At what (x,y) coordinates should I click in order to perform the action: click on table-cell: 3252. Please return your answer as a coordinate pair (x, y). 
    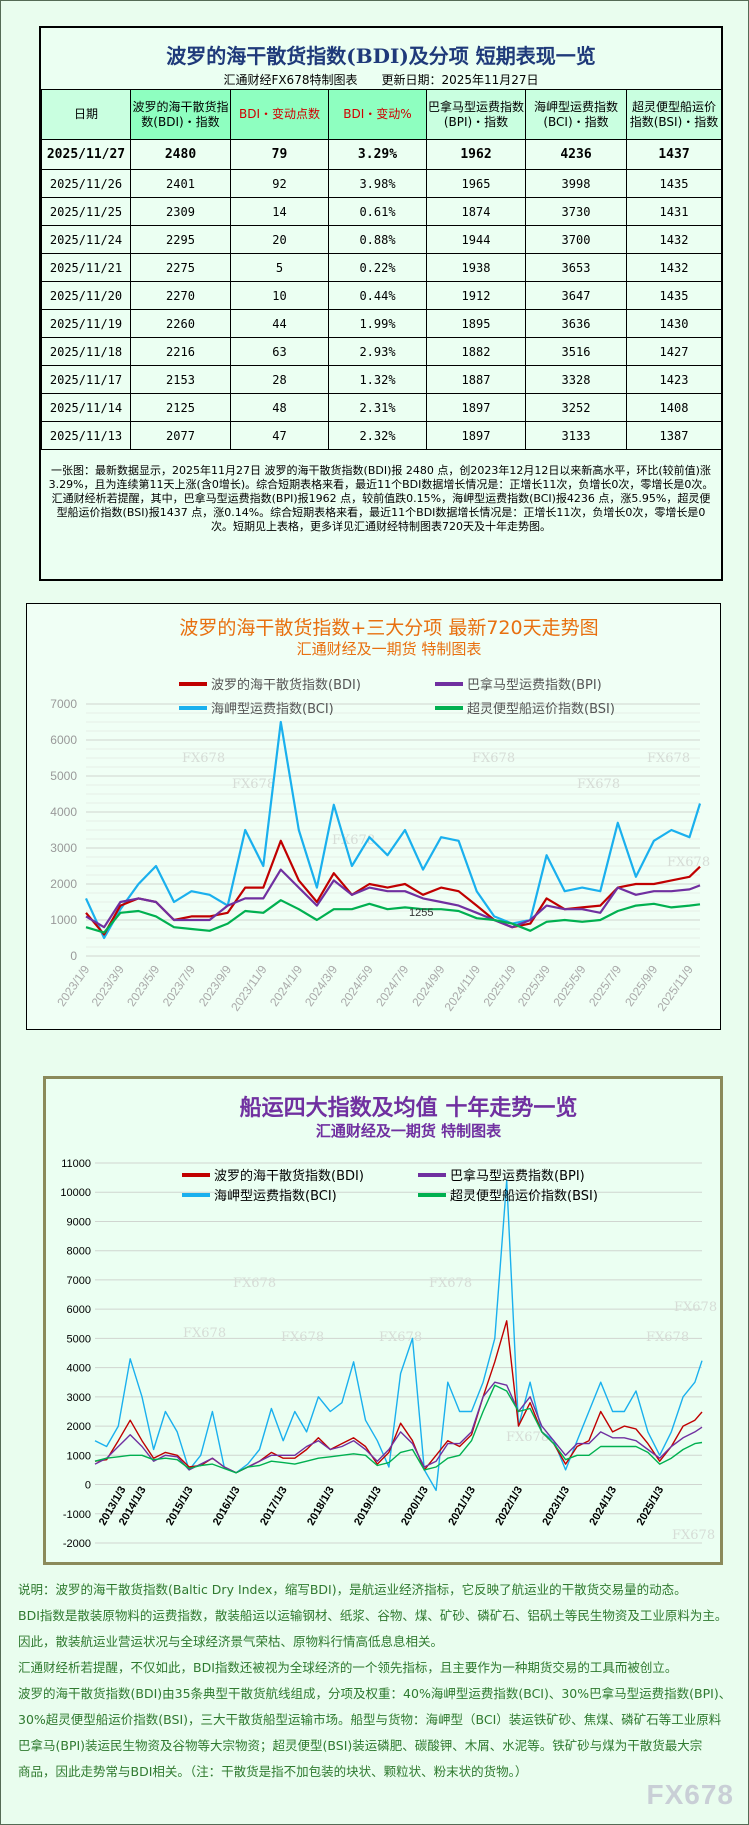
    Looking at the image, I should click on (576, 407).